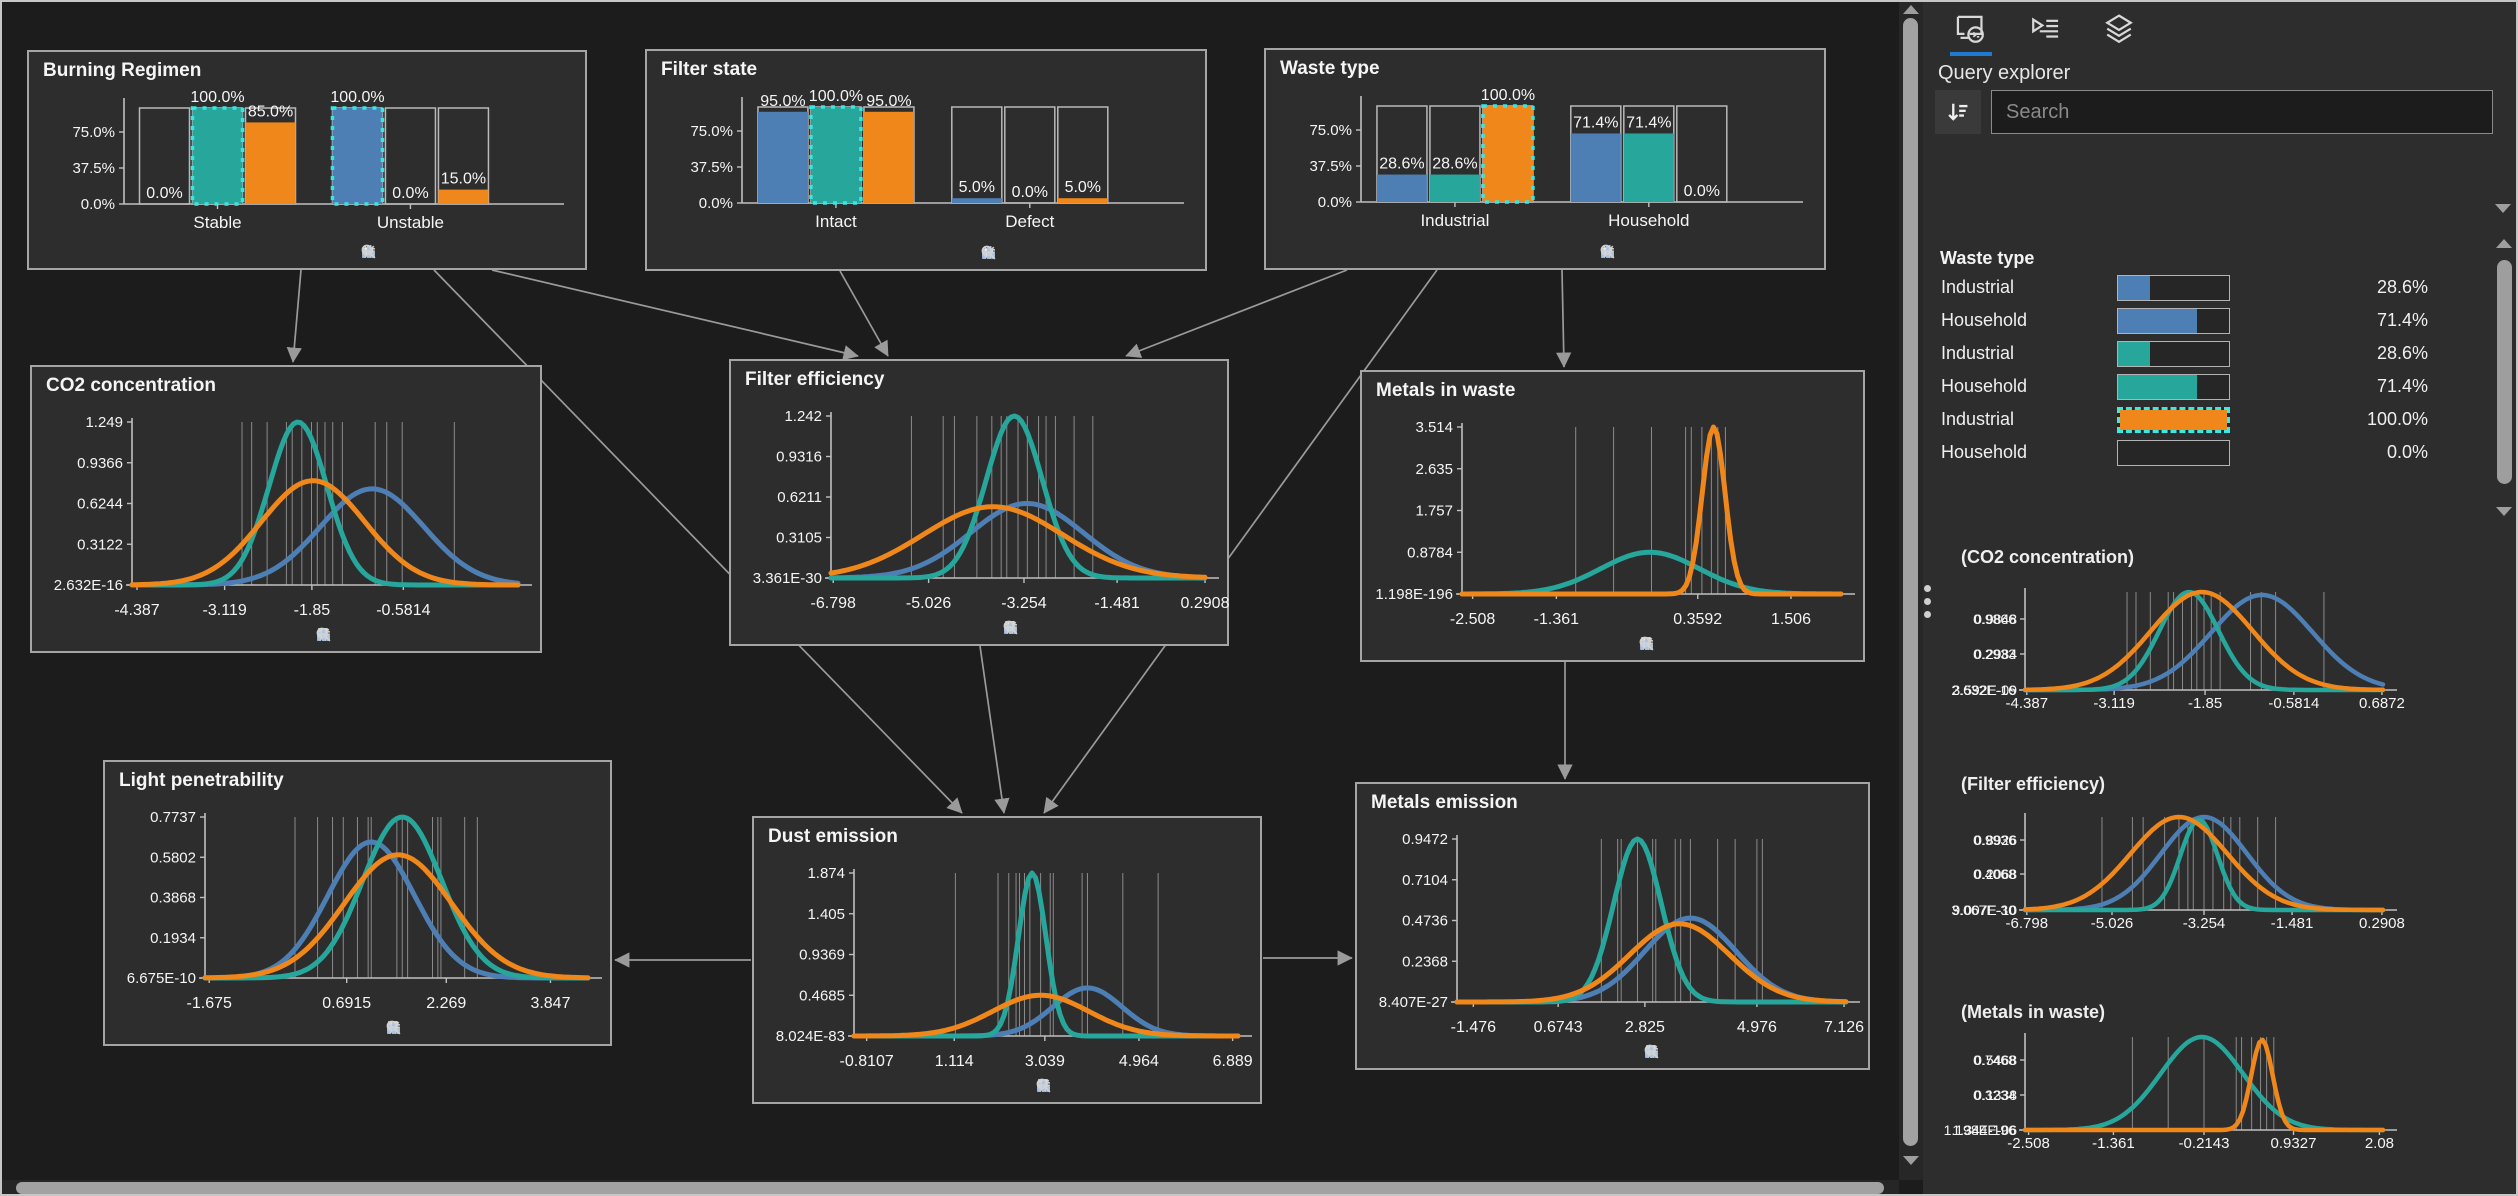 Image resolution: width=2518 pixels, height=1196 pixels. Describe the element at coordinates (2503, 208) in the screenshot. I see `expand-down-icon` at that location.